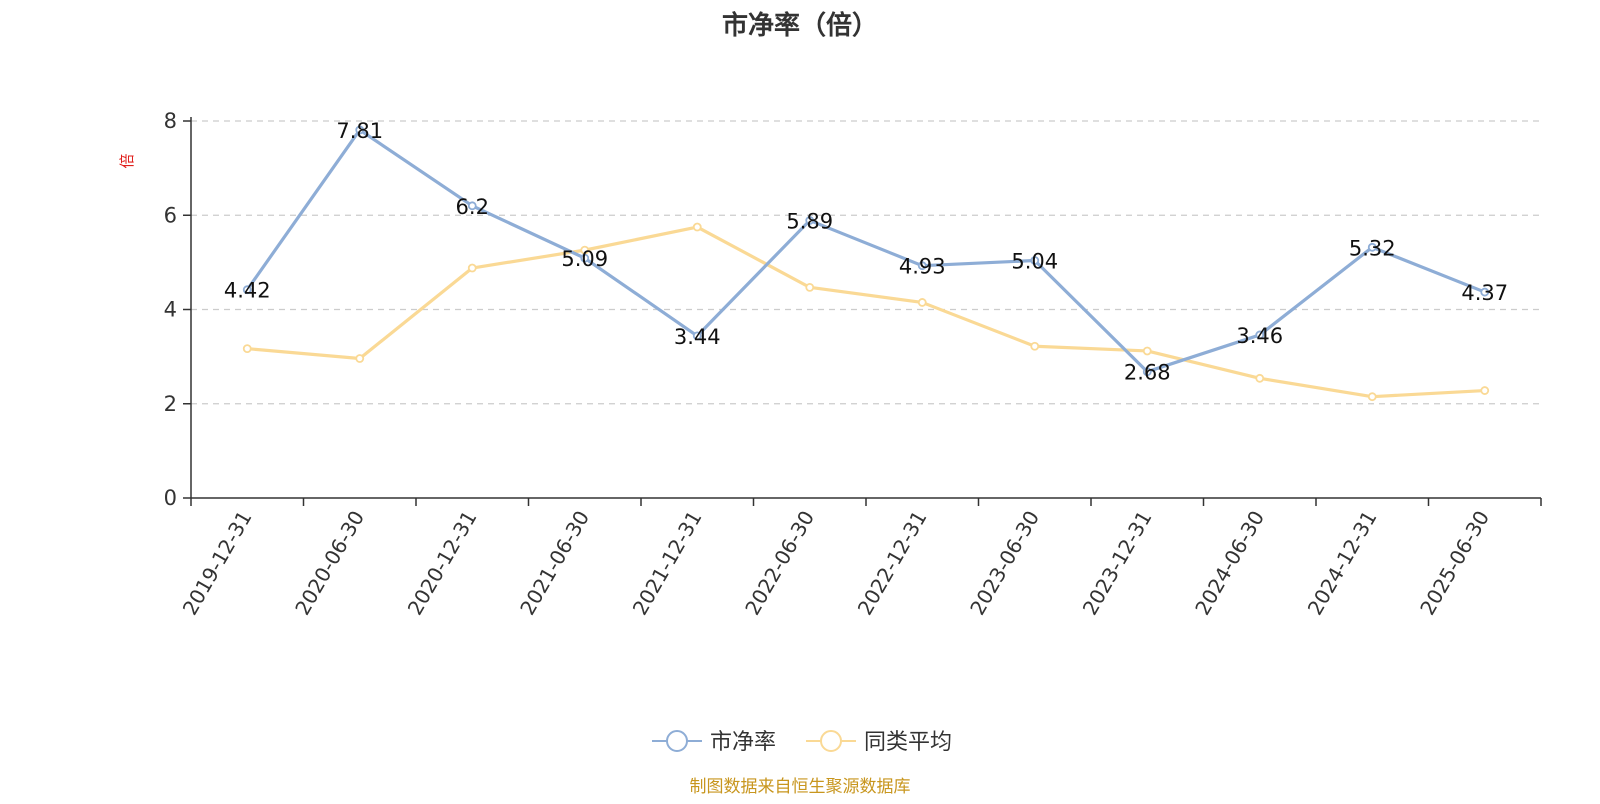 The image size is (1600, 804). Describe the element at coordinates (170, 121) in the screenshot. I see `y-tick-label: 8` at that location.